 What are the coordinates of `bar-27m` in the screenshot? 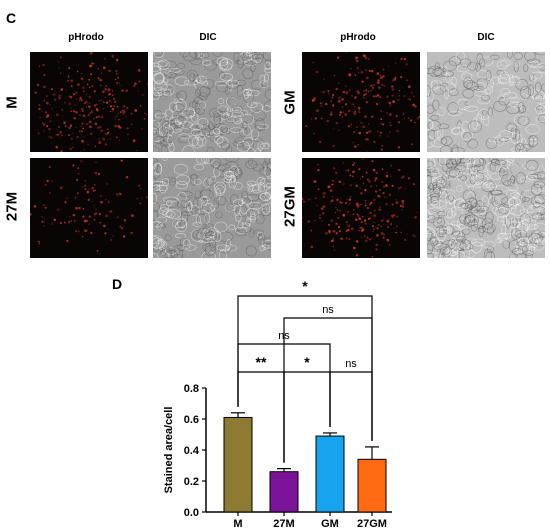 It's located at (284, 492).